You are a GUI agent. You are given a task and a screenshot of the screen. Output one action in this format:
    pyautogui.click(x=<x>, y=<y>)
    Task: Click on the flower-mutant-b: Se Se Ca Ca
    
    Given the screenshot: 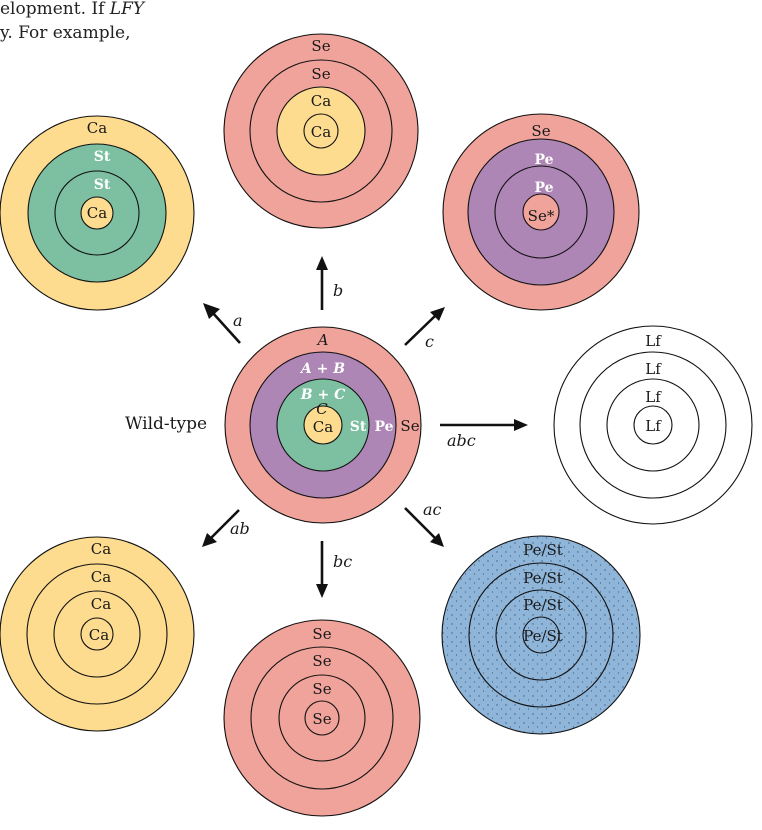 What is the action you would take?
    pyautogui.click(x=321, y=131)
    